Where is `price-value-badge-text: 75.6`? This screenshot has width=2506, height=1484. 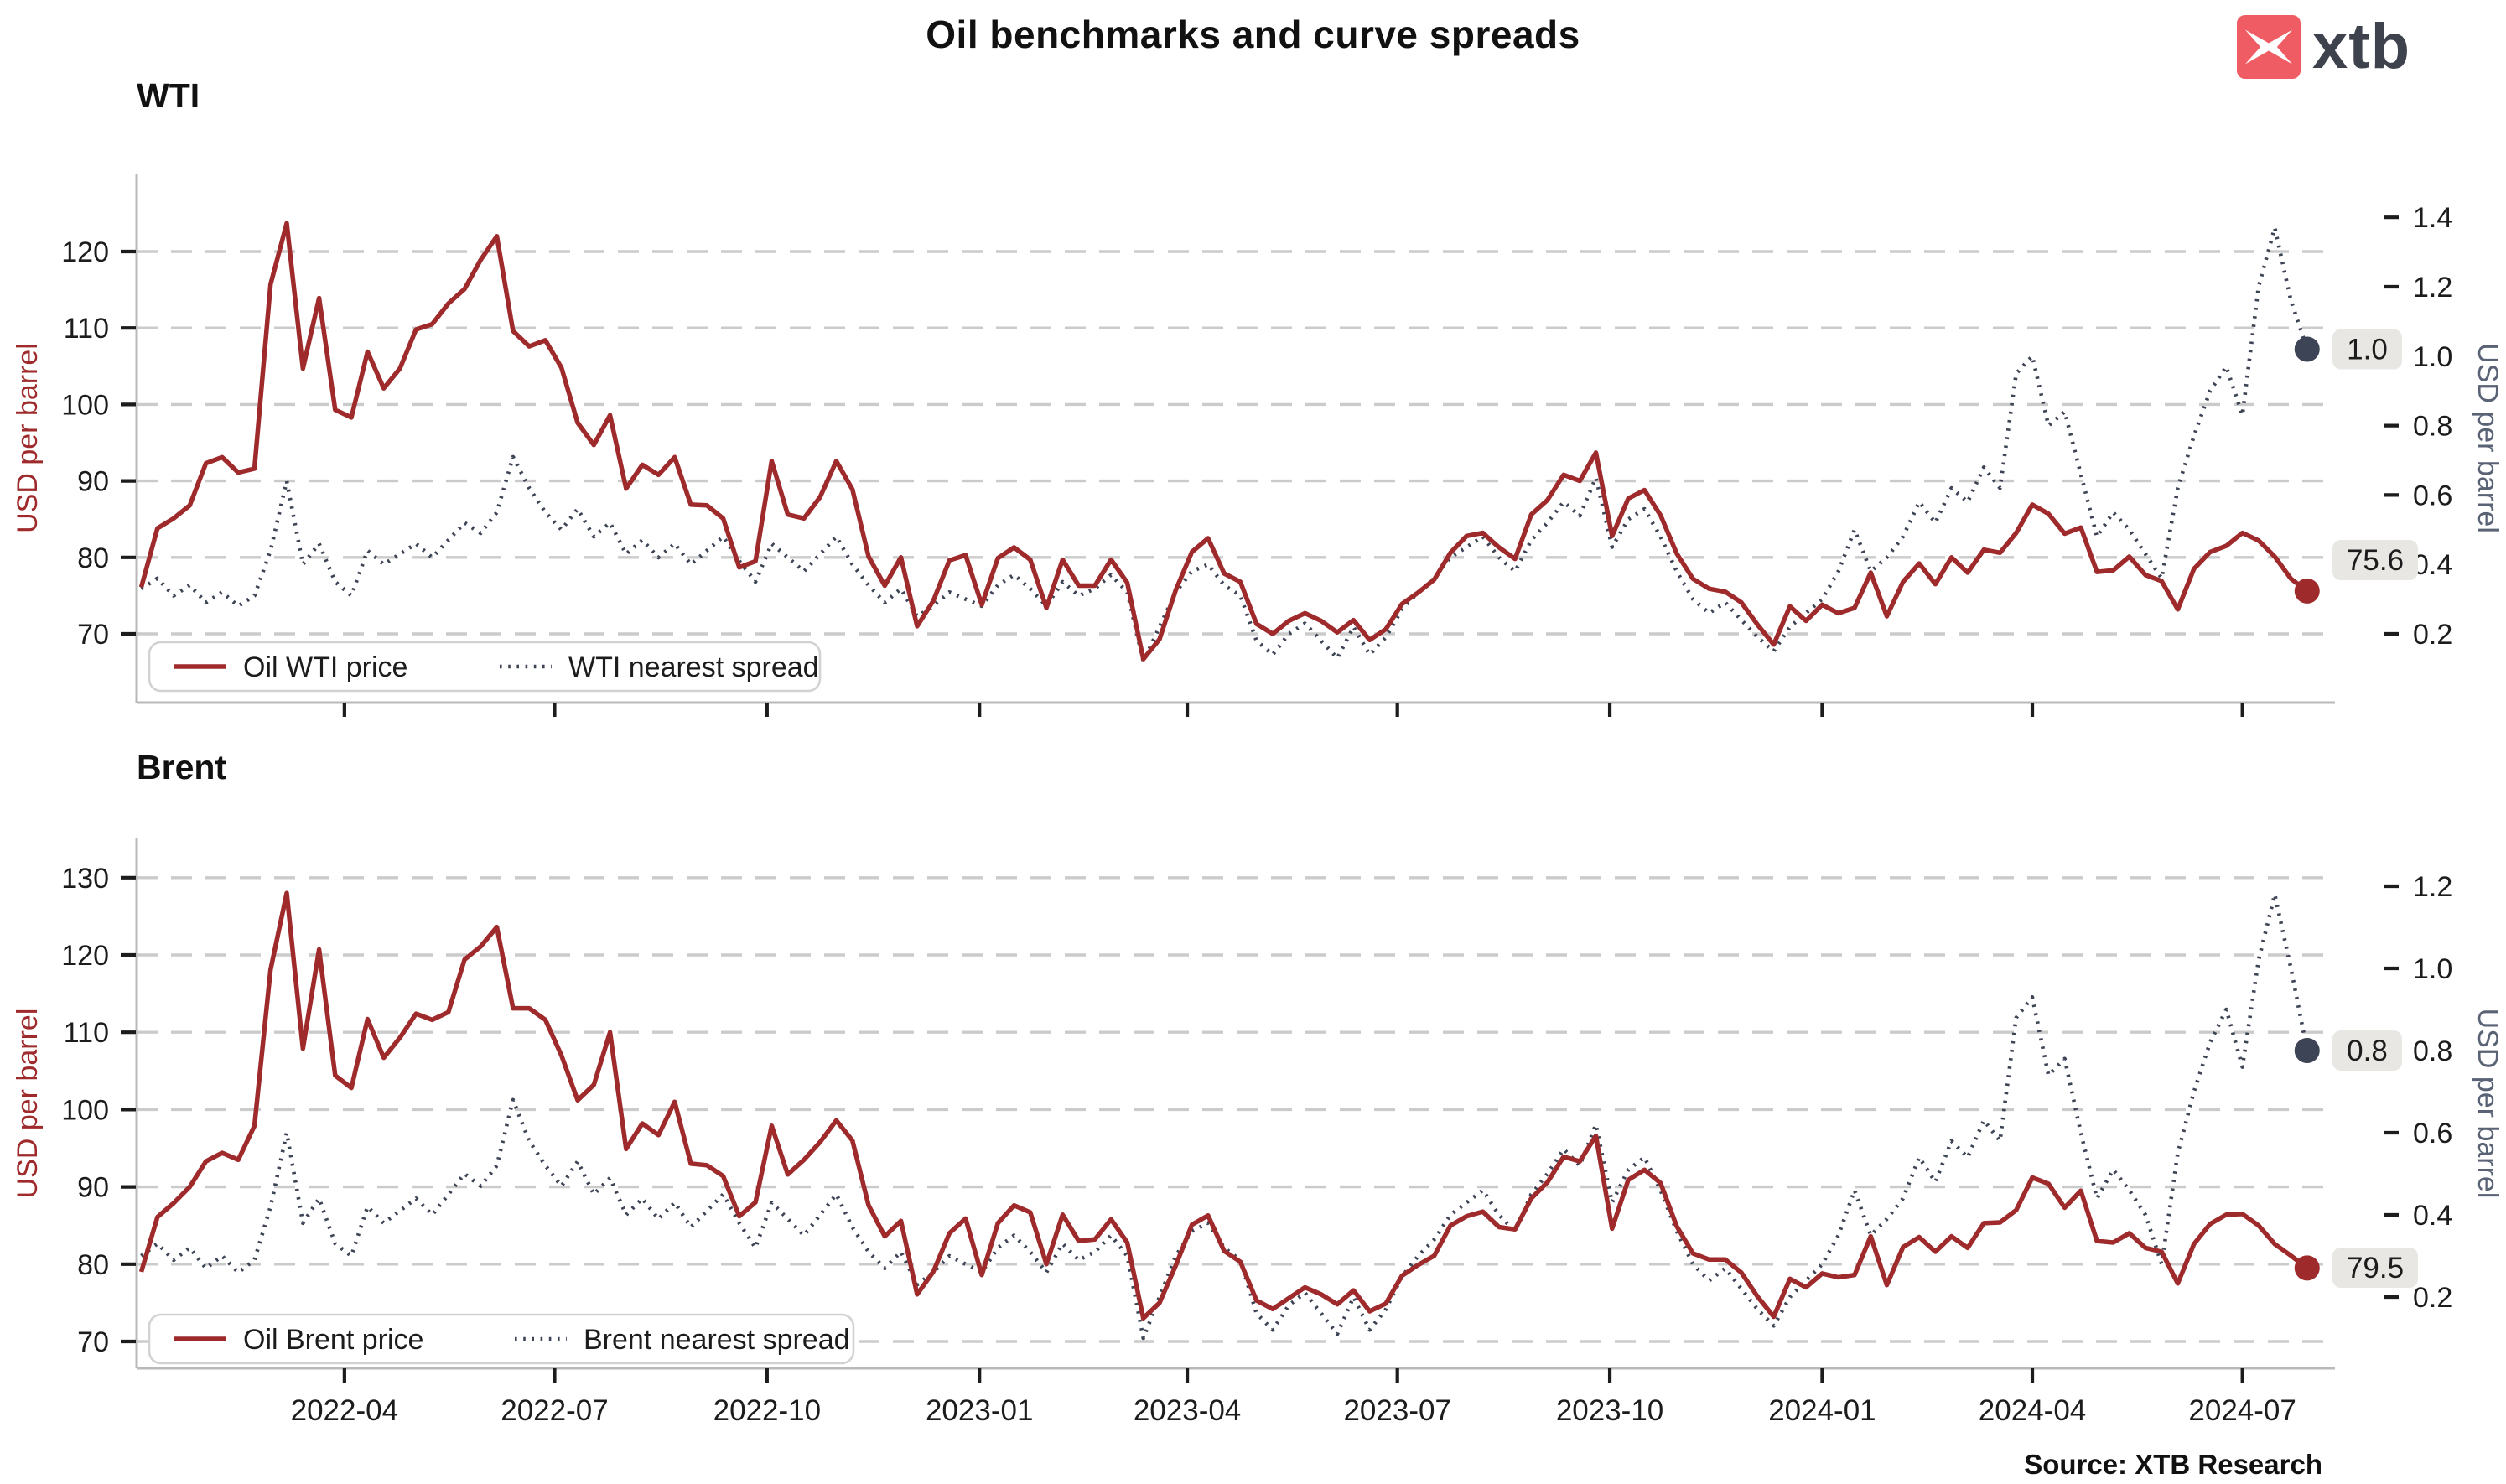 price-value-badge-text: 75.6 is located at coordinates (2375, 560).